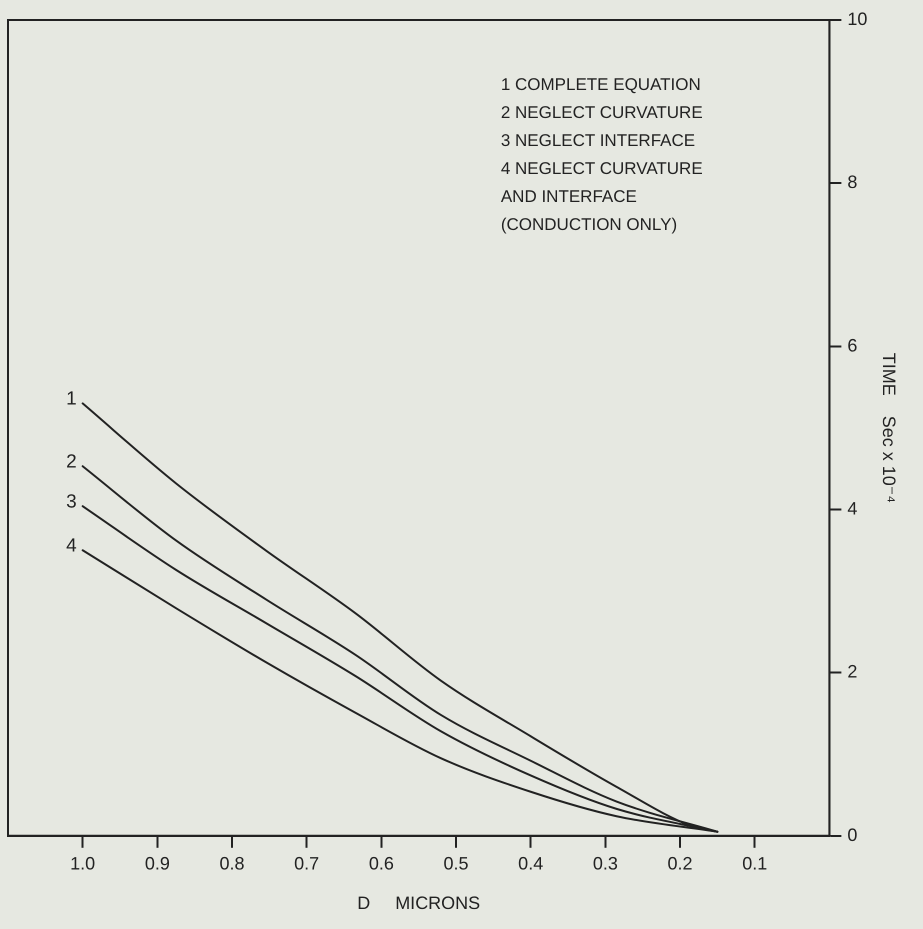 Image resolution: width=923 pixels, height=929 pixels. I want to click on x-tick-label: 1.0, so click(83, 864).